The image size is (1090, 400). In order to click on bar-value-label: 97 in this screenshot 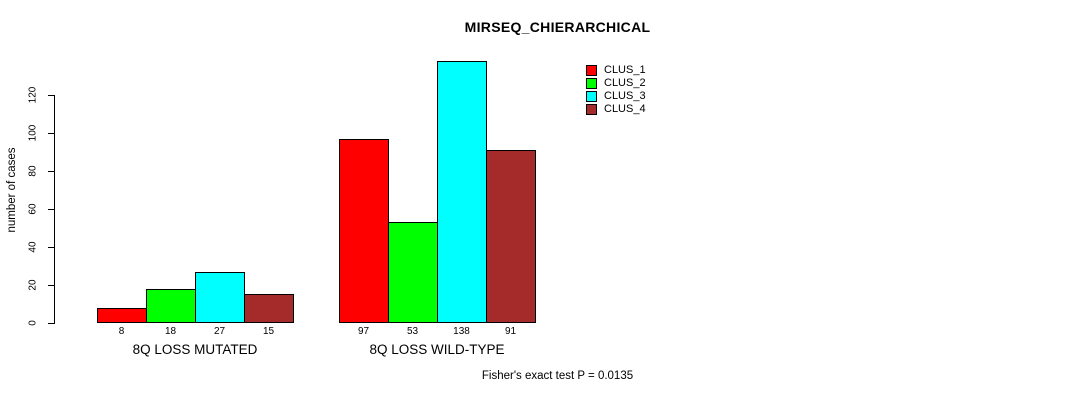, I will do `click(363, 331)`.